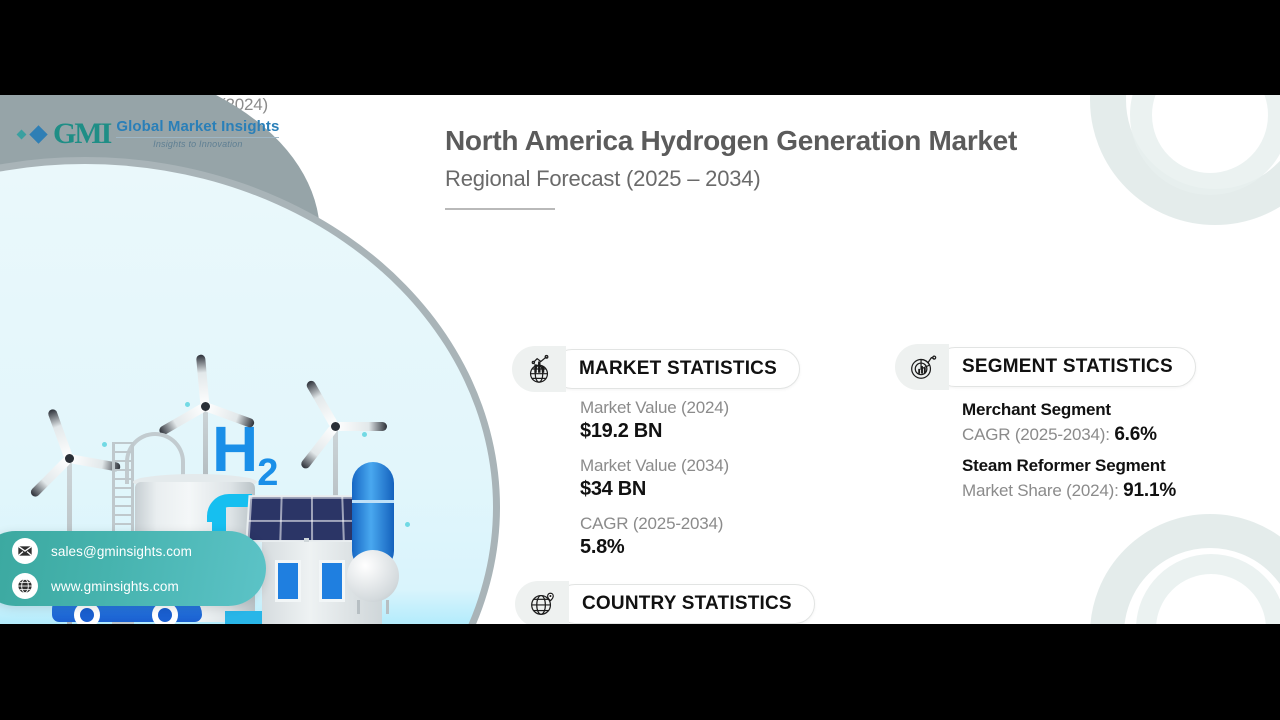  I want to click on segment-statistics-label: SEGMENT STATISTICS, so click(1065, 367).